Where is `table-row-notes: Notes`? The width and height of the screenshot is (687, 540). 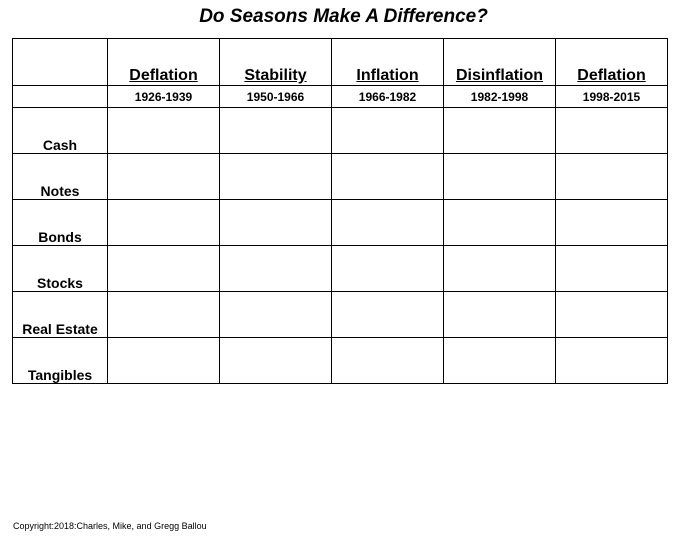
table-row-notes: Notes is located at coordinates (340, 176).